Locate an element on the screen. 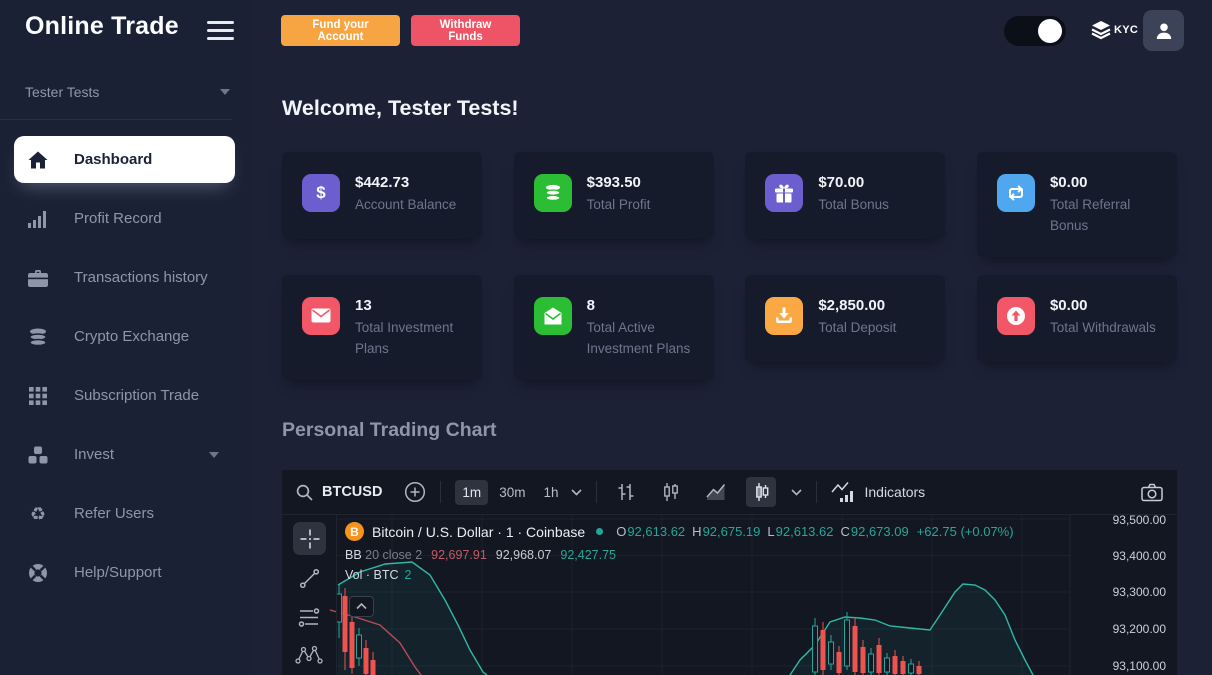 This screenshot has height=675, width=1212. gift-icon is located at coordinates (784, 193).